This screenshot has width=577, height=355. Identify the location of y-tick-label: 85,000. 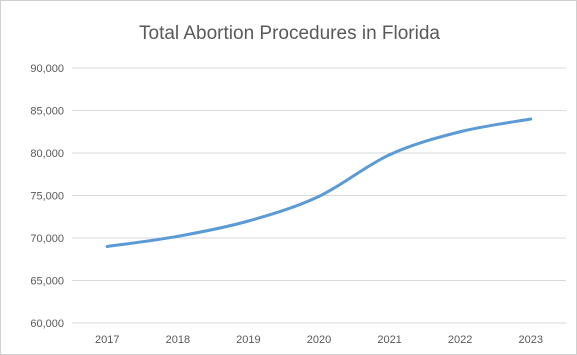
(47, 112).